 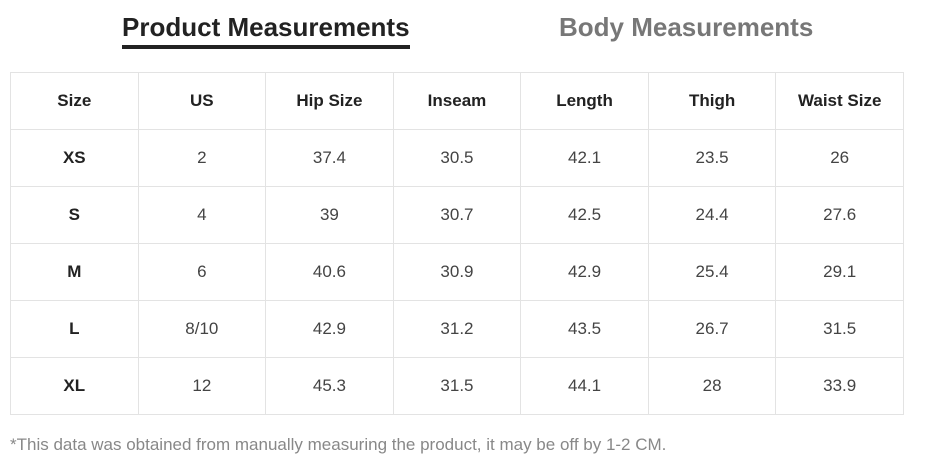 I want to click on header-waist-size: Waist Size, so click(x=839, y=101).